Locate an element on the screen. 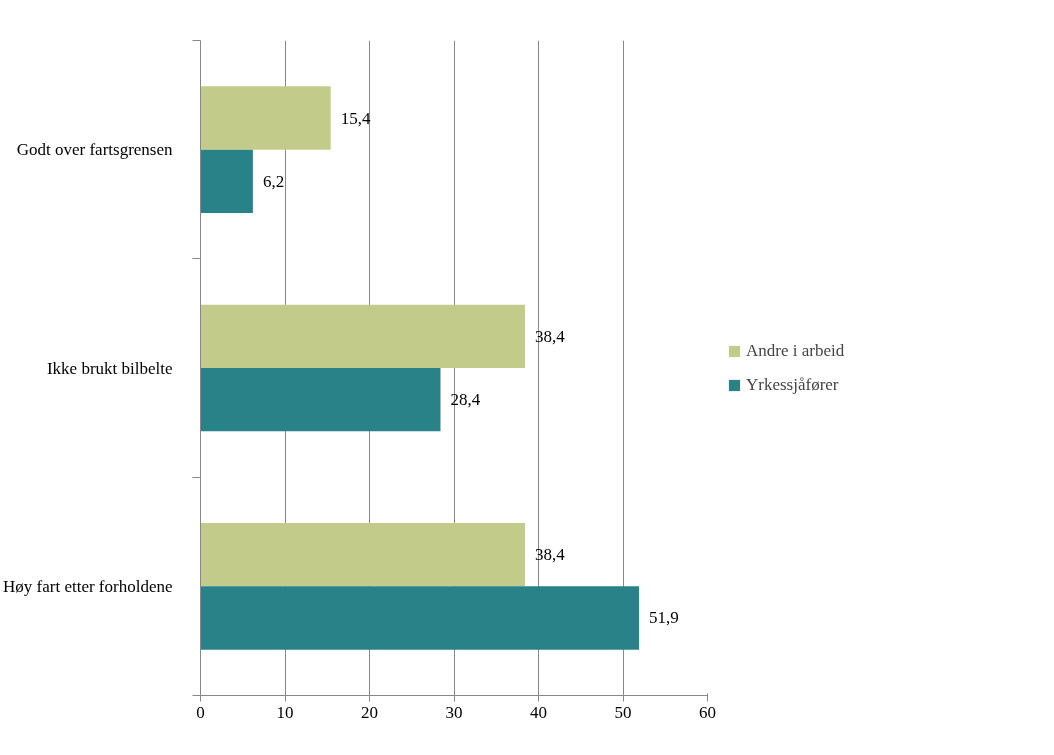  data-label: 28,4 is located at coordinates (465, 400).